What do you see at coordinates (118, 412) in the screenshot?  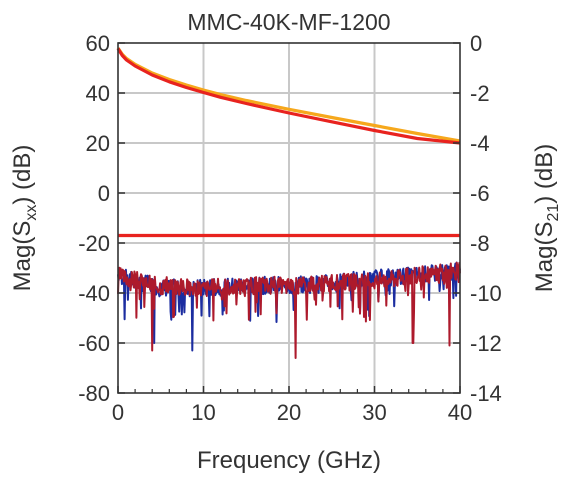 I see `x-tick-label: 0` at bounding box center [118, 412].